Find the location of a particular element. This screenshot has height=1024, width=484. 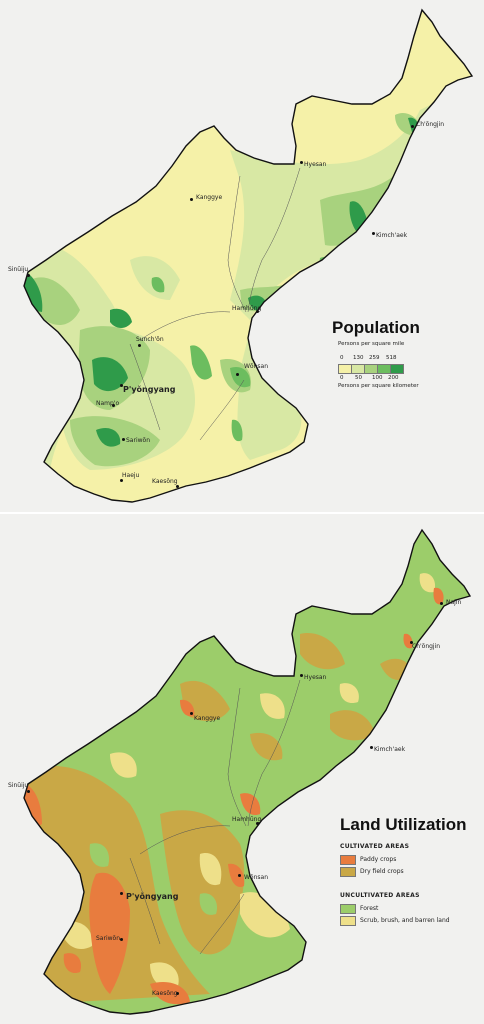

legend-caption-mile: Persons per square mile is located at coordinates (371, 344).